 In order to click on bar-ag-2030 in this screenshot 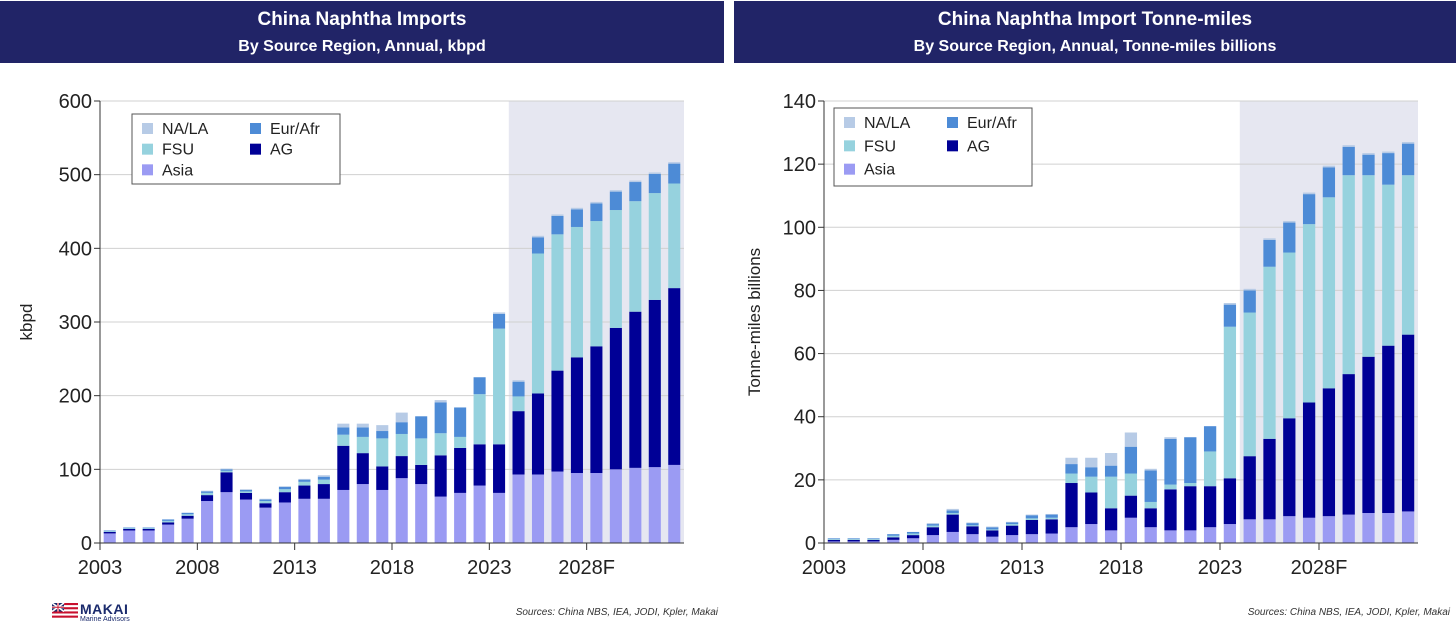, I will do `click(1368, 435)`.